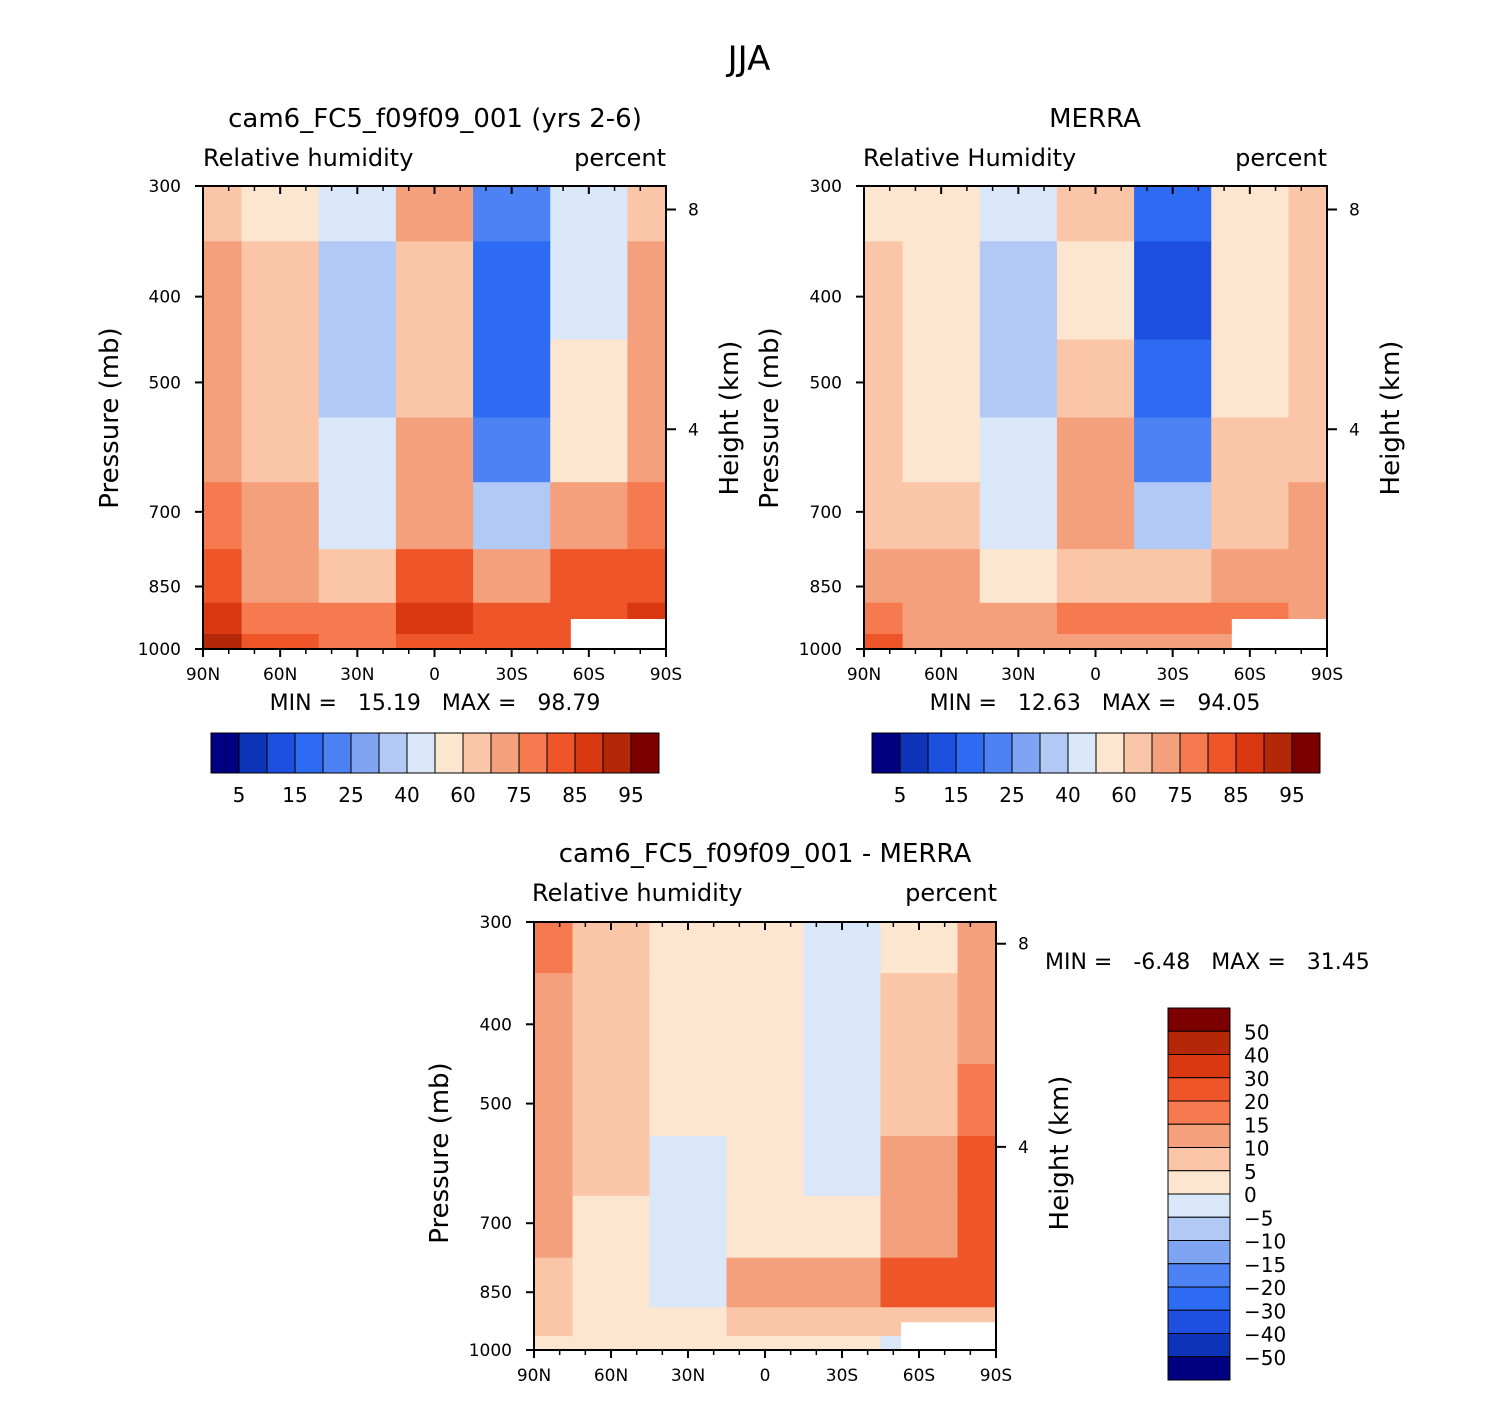  I want to click on x-tick-label: 30N, so click(357, 675).